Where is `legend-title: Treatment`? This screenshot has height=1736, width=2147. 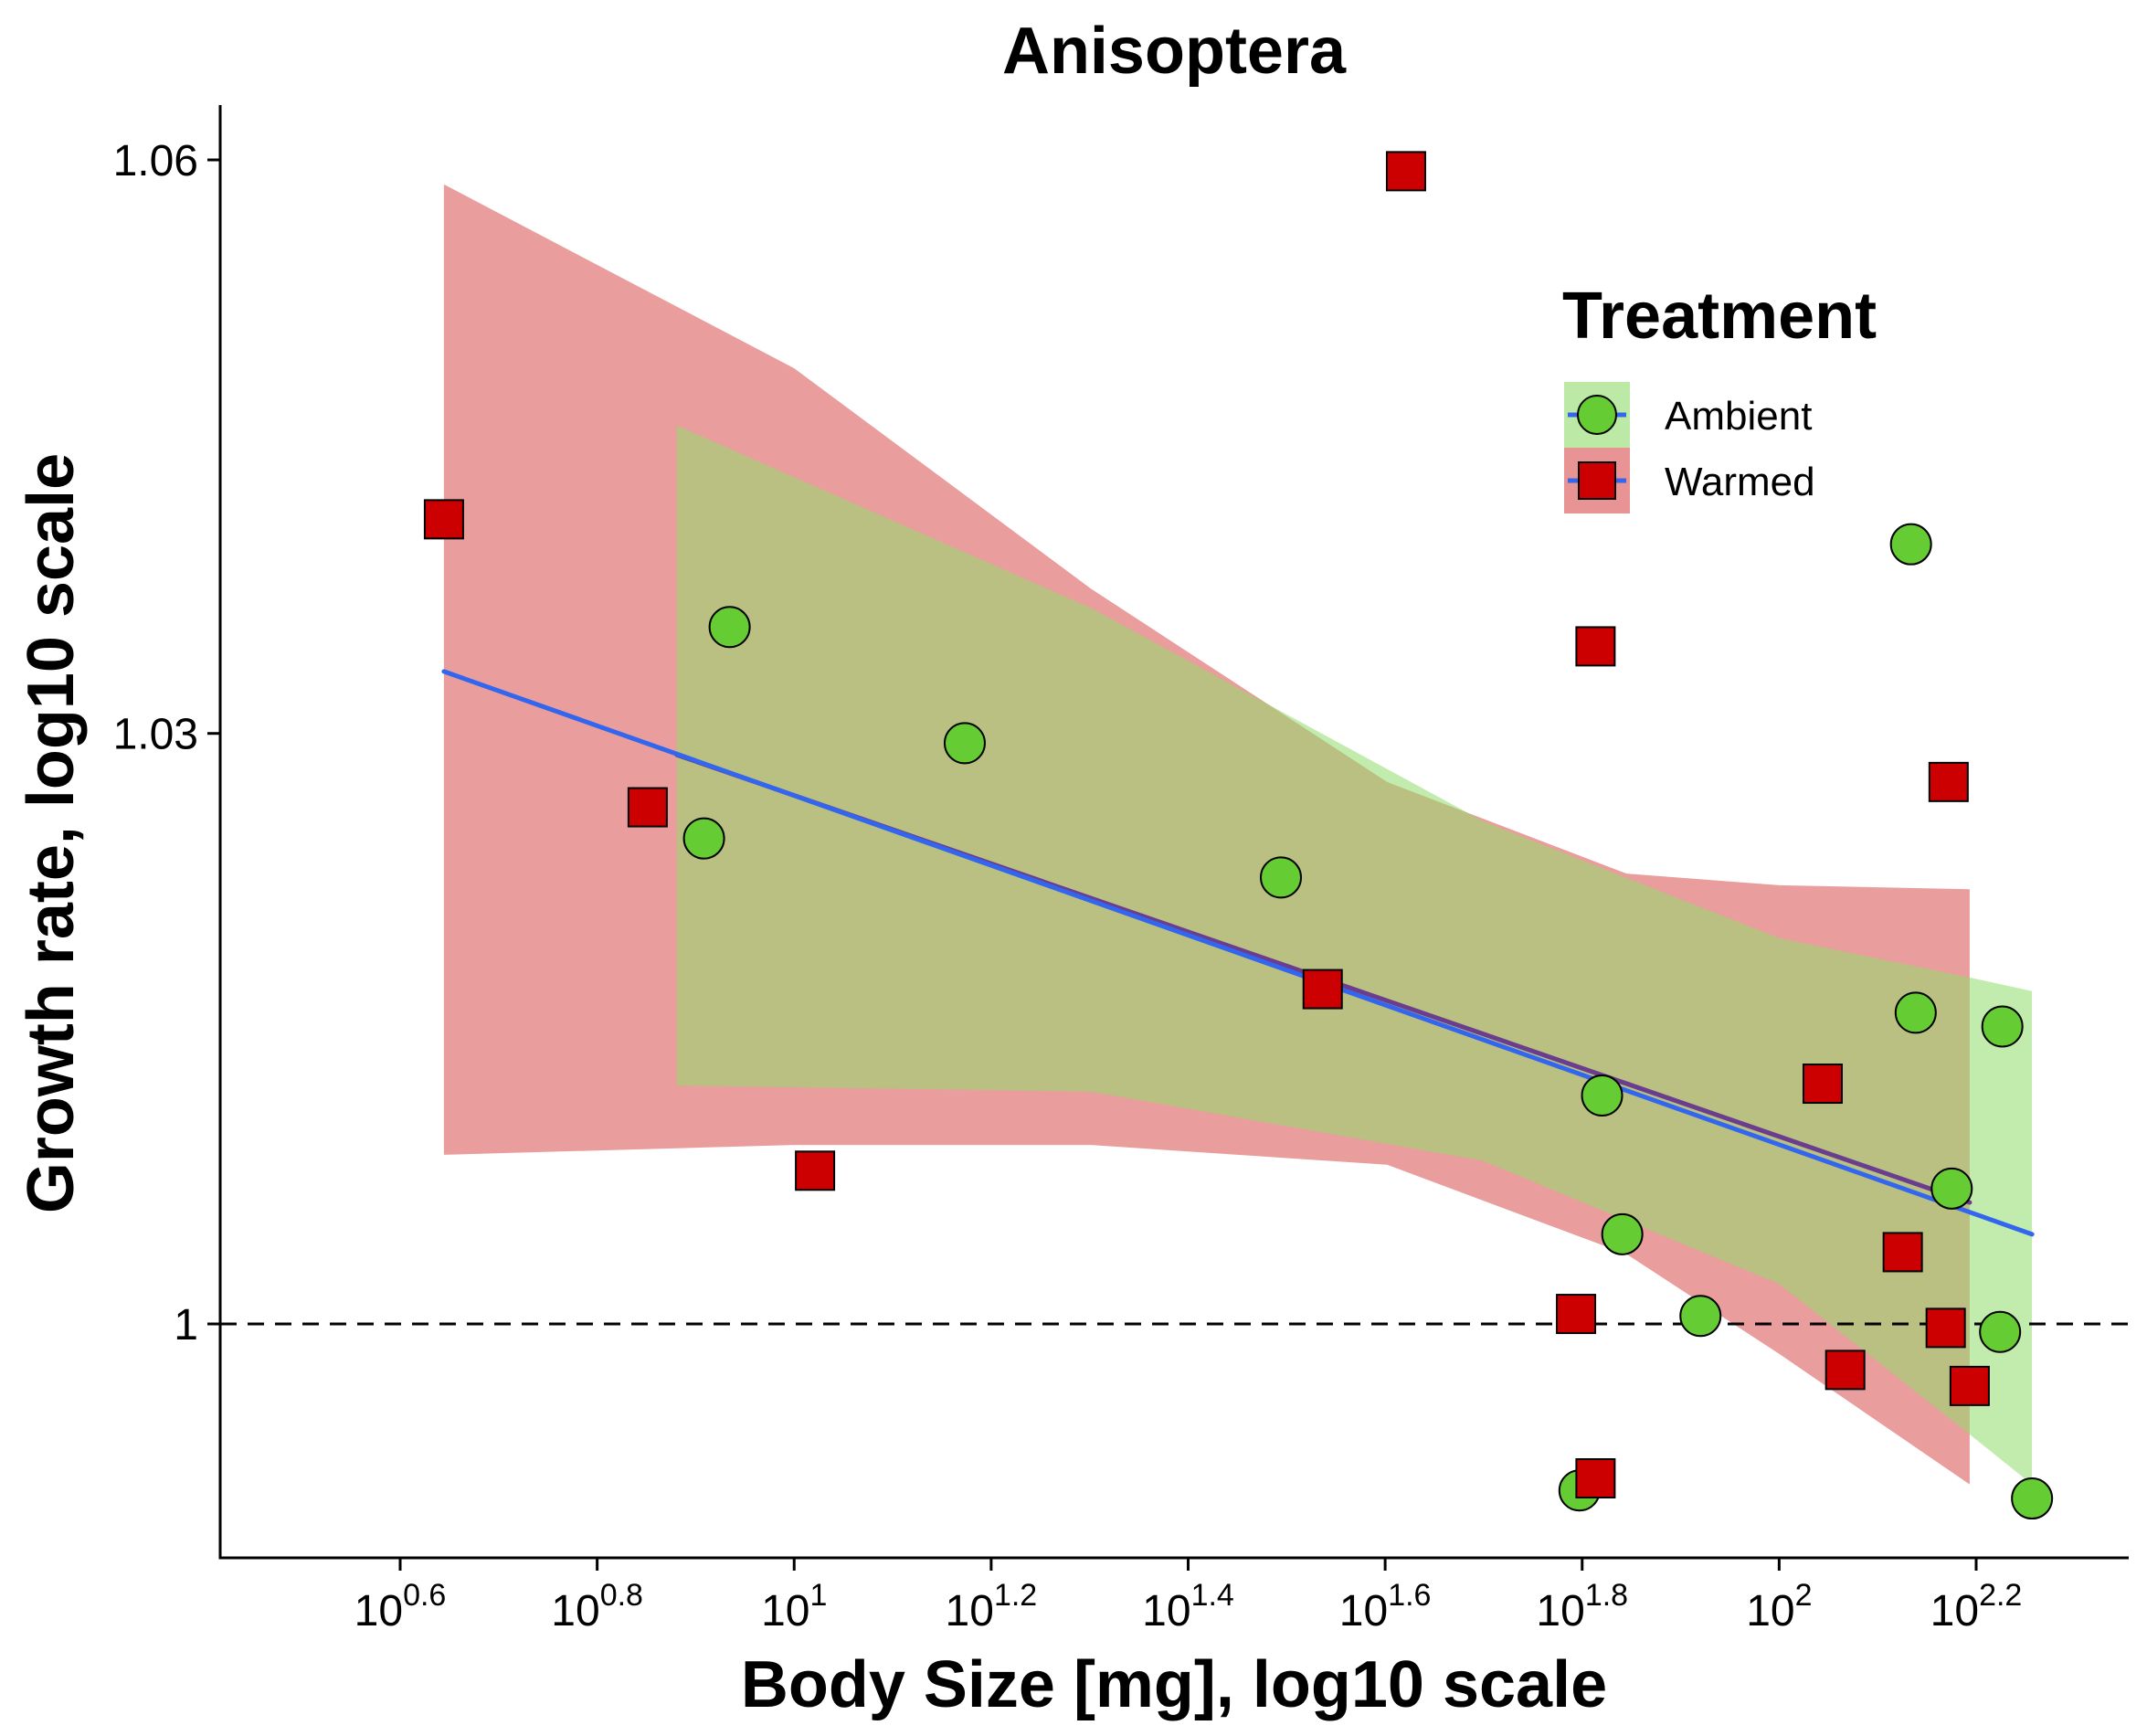 legend-title: Treatment is located at coordinates (1719, 316).